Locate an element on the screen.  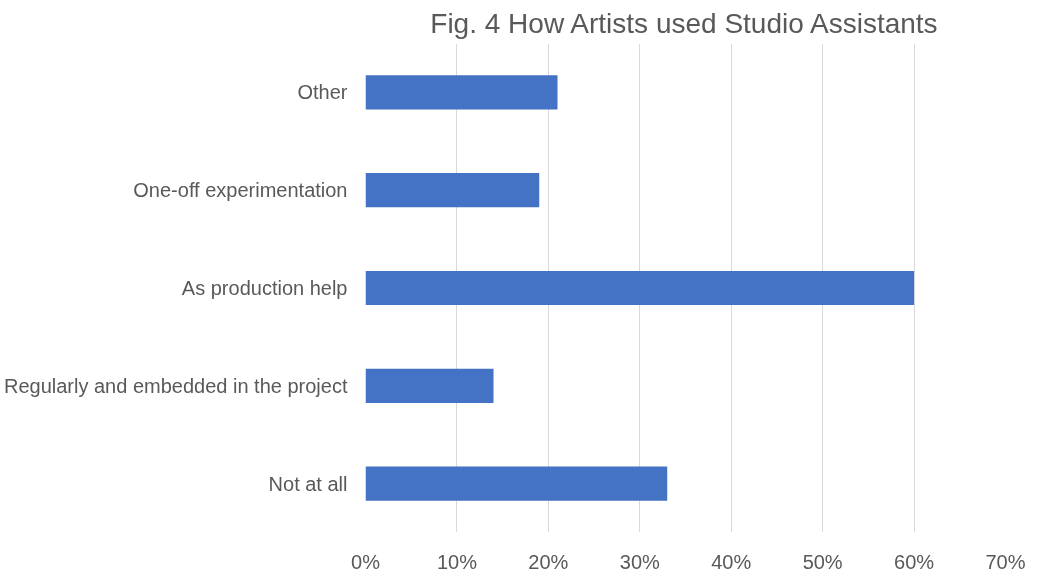
x-tick-label: 50% is located at coordinates (822, 561).